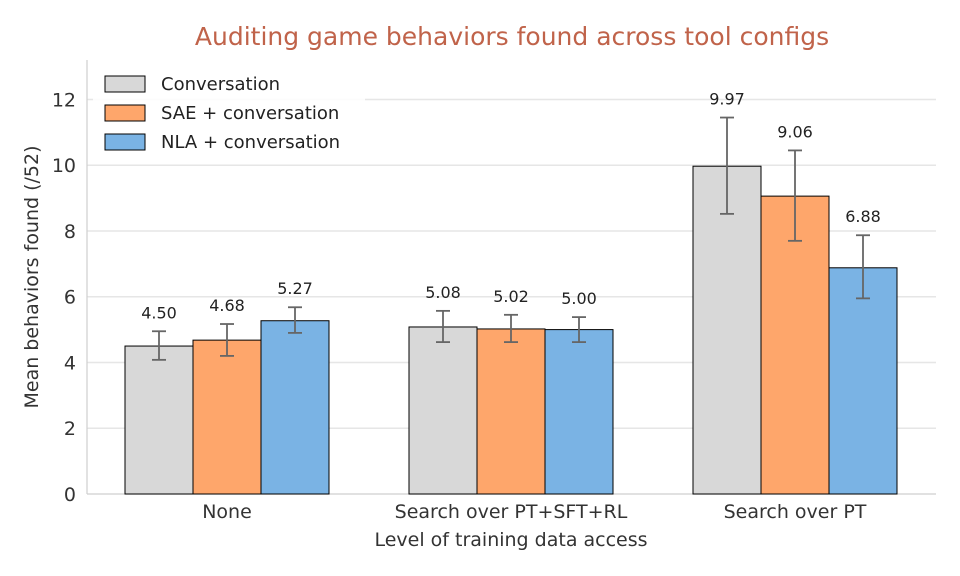 Image resolution: width=960 pixels, height=576 pixels. Describe the element at coordinates (64, 100) in the screenshot. I see `y-tick-label: 12` at that location.